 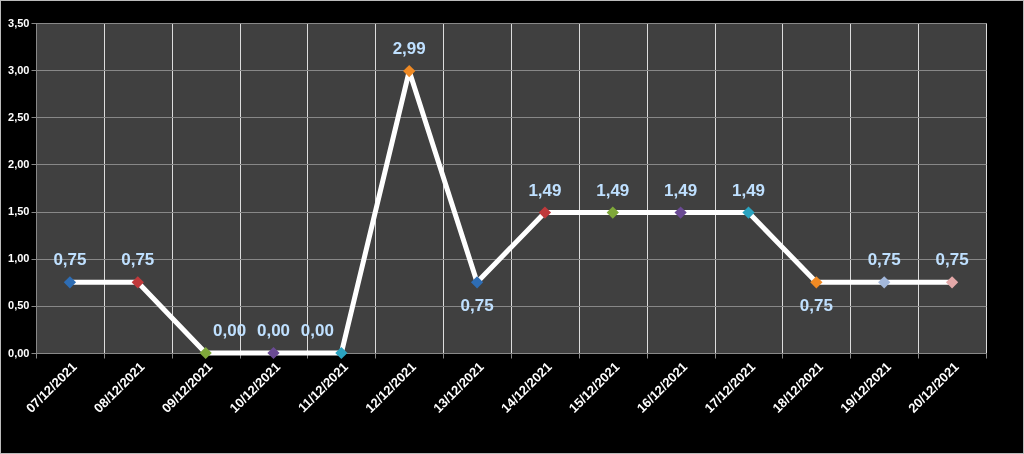 What do you see at coordinates (19, 163) in the screenshot?
I see `y-tick-label: 2,00` at bounding box center [19, 163].